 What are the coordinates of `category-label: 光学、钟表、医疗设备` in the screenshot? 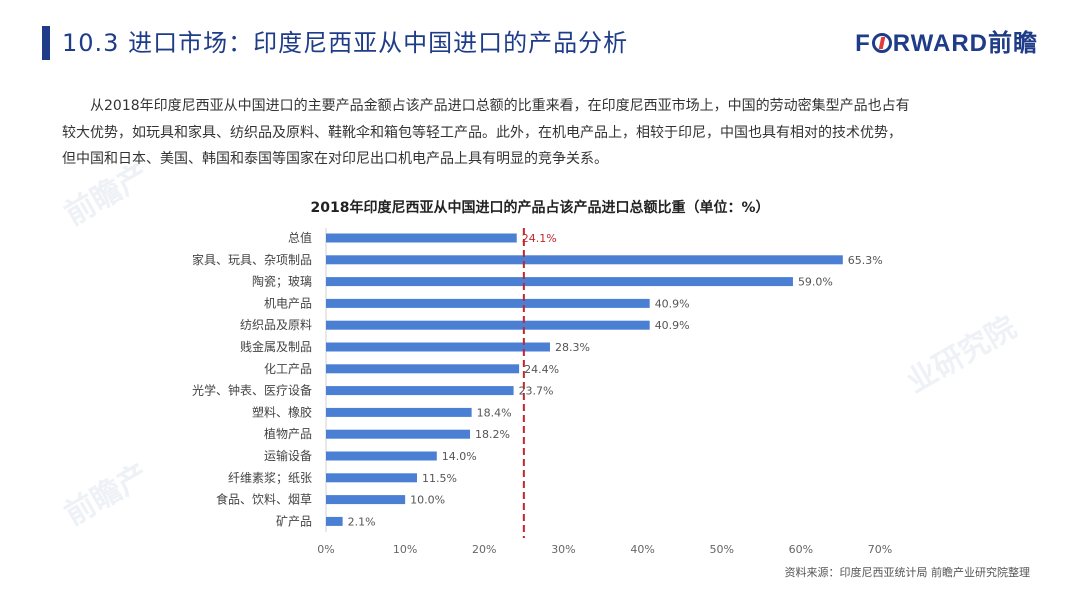 It's located at (252, 390).